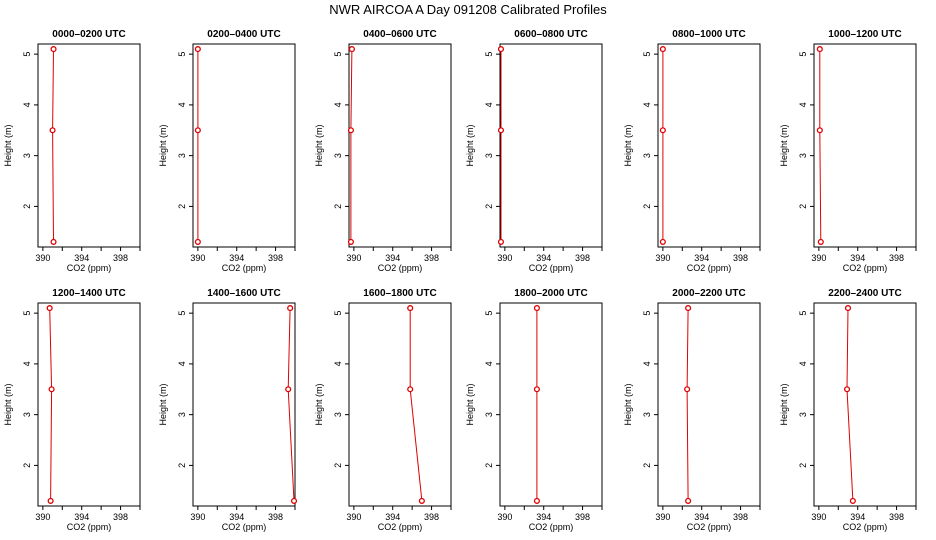 The width and height of the screenshot is (936, 540). I want to click on panel-title: 0200–0400 UTC, so click(243, 34).